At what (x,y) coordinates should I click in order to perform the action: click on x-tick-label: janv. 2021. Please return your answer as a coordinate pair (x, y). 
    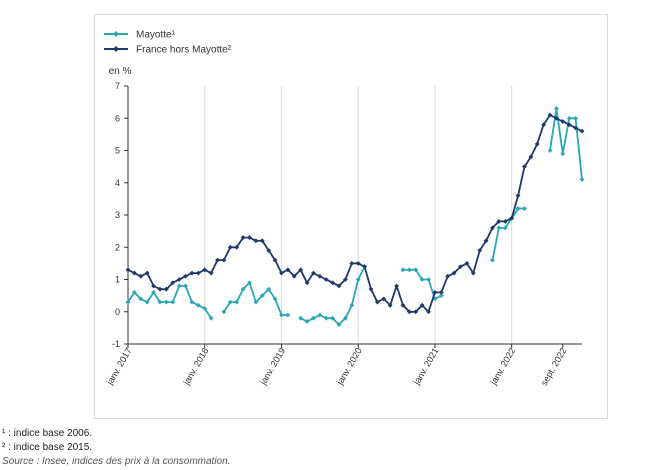
    Looking at the image, I should click on (426, 366).